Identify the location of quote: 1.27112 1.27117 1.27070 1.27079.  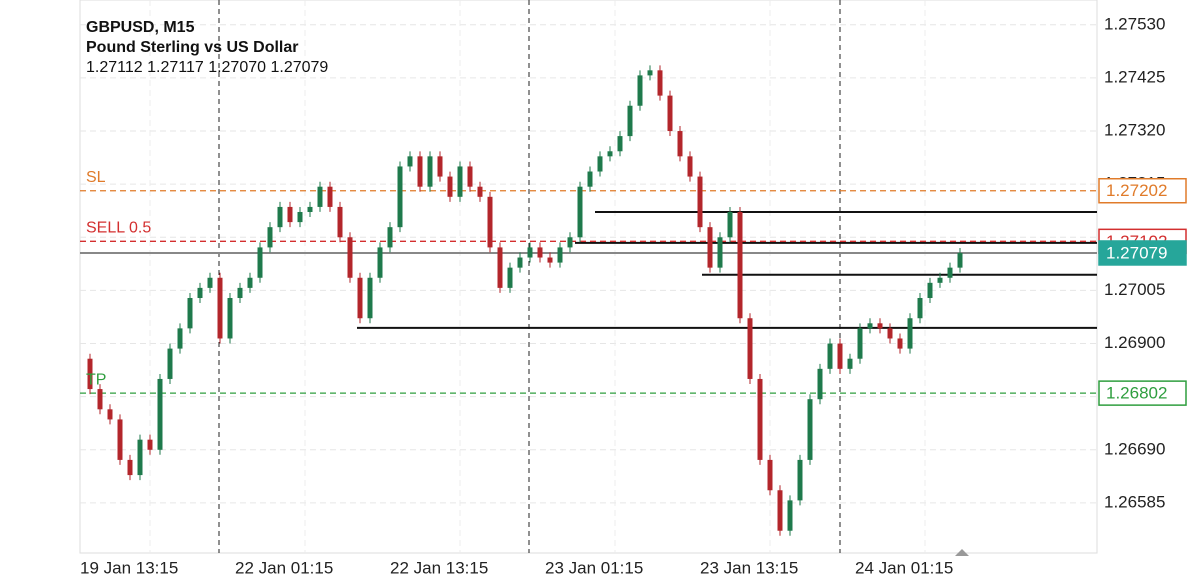
(207, 67).